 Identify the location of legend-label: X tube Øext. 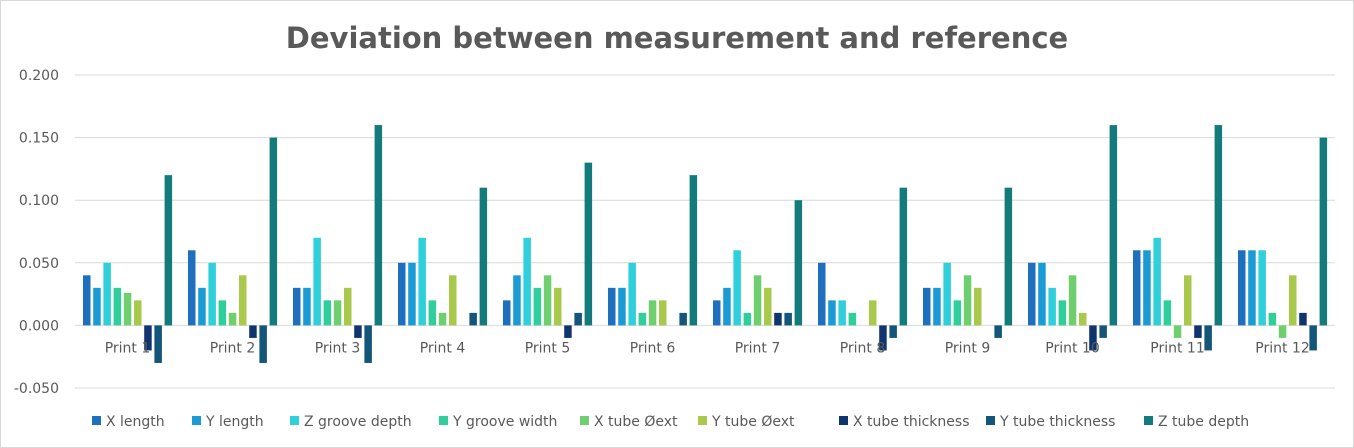
(636, 422).